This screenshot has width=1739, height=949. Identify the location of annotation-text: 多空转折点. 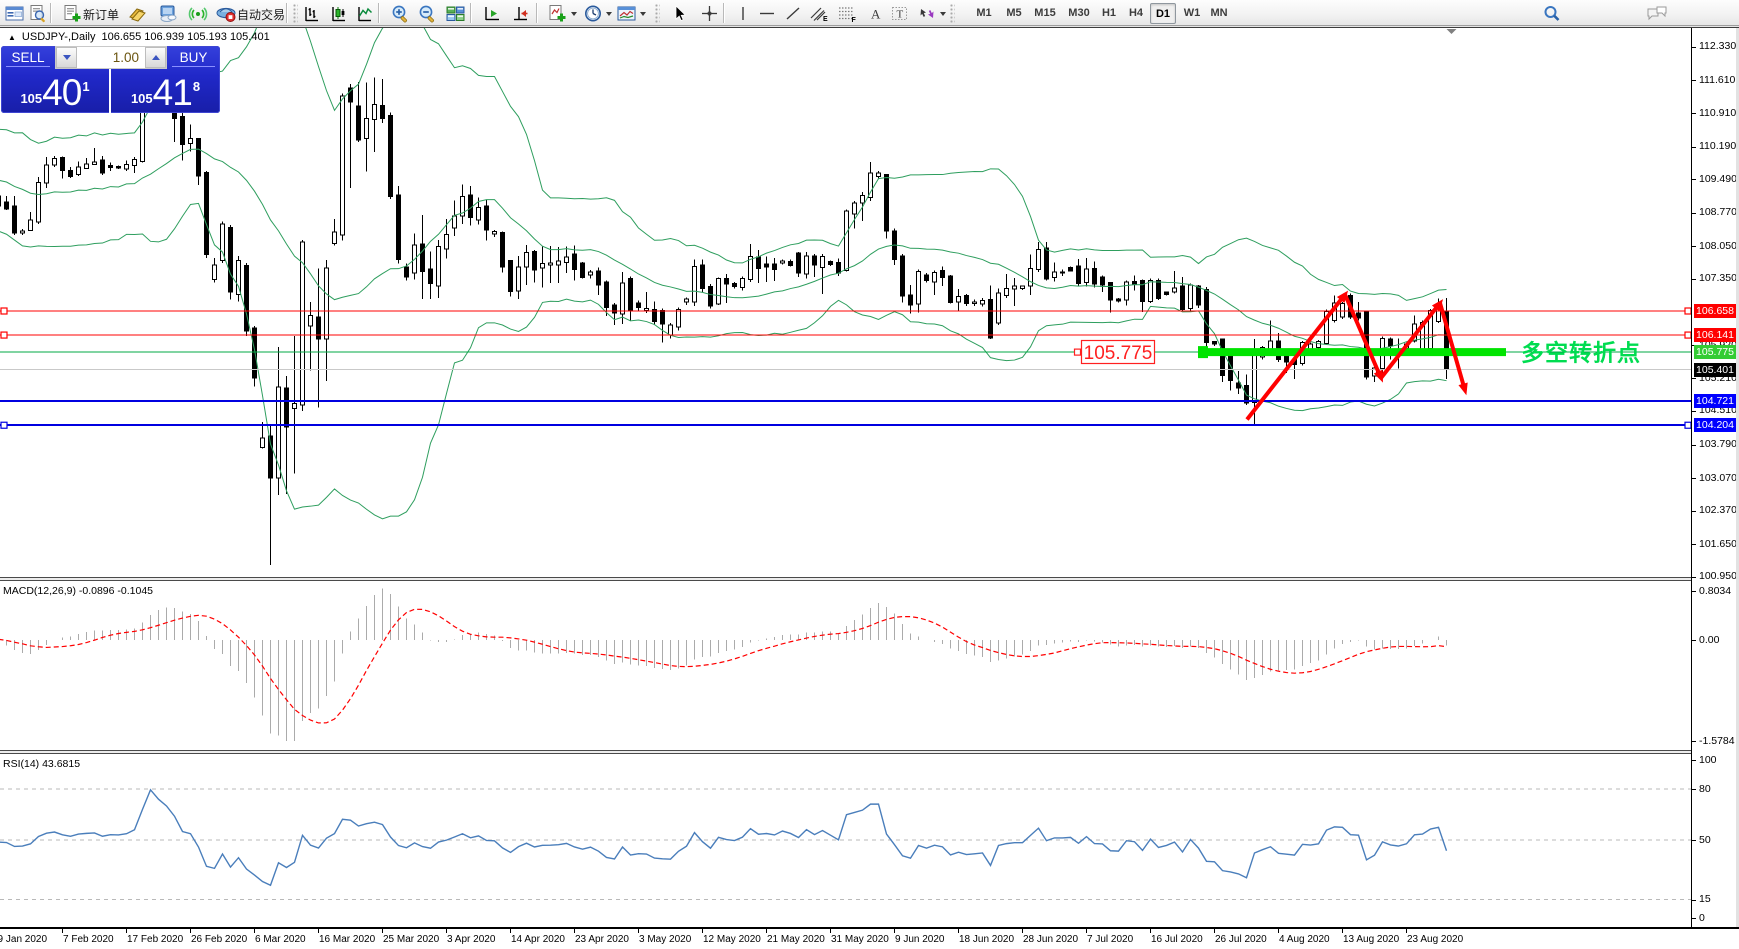
(1581, 352).